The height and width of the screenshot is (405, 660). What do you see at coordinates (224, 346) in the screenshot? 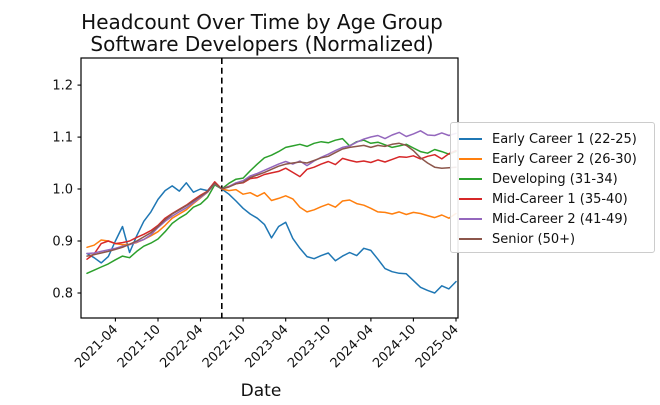
I see `x-tick-label: 2022-10` at bounding box center [224, 346].